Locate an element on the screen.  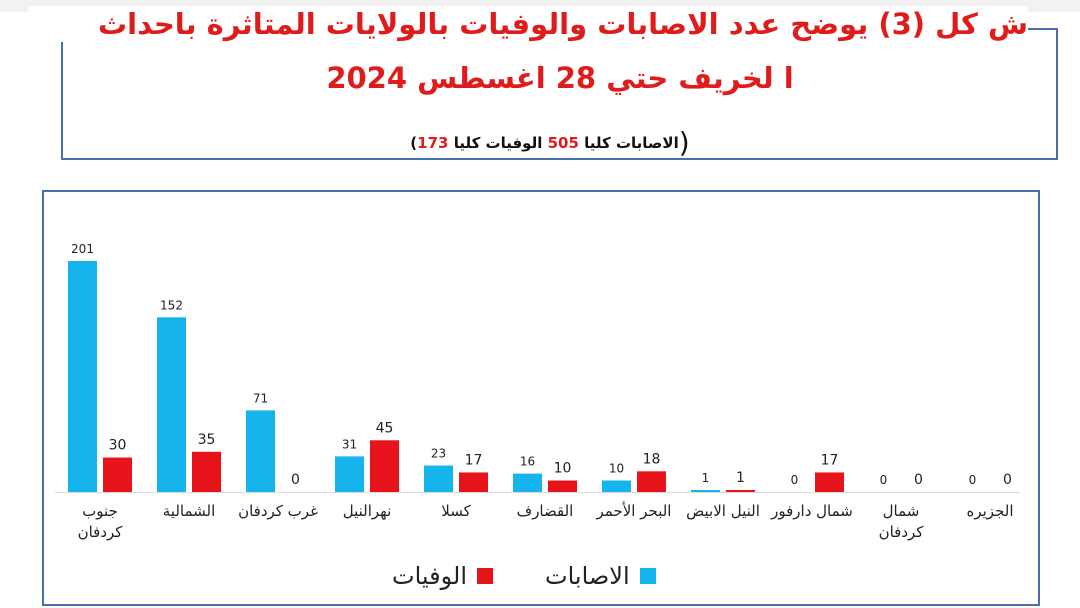
deaths-legend-label: الوفيات is located at coordinates (429, 576).